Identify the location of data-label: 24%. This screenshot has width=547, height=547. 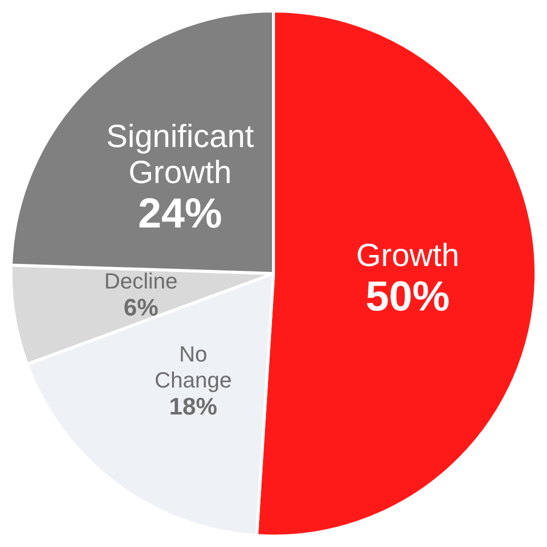
(180, 213).